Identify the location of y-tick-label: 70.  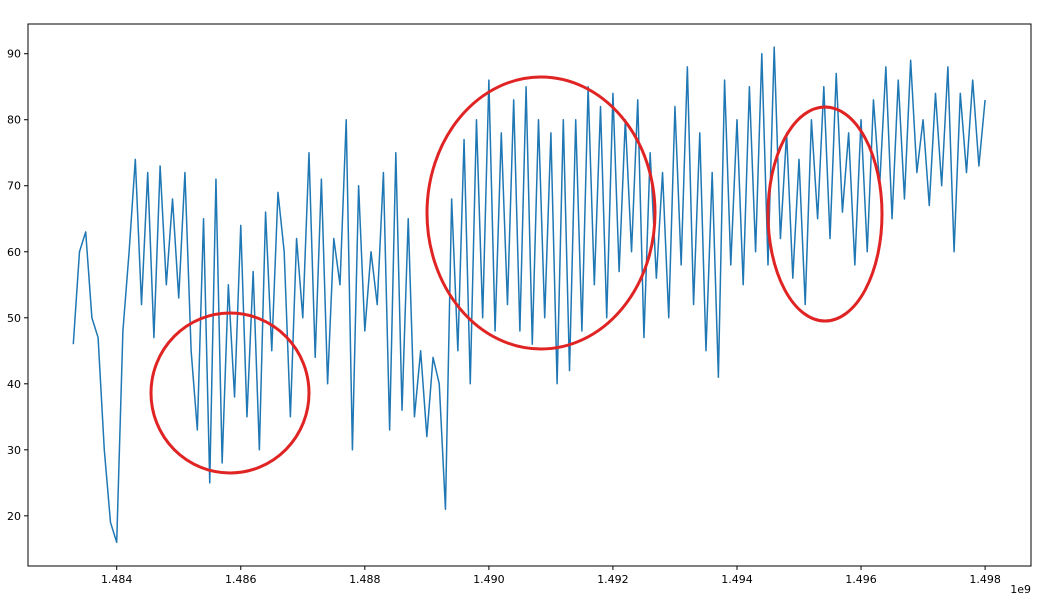
(14, 186).